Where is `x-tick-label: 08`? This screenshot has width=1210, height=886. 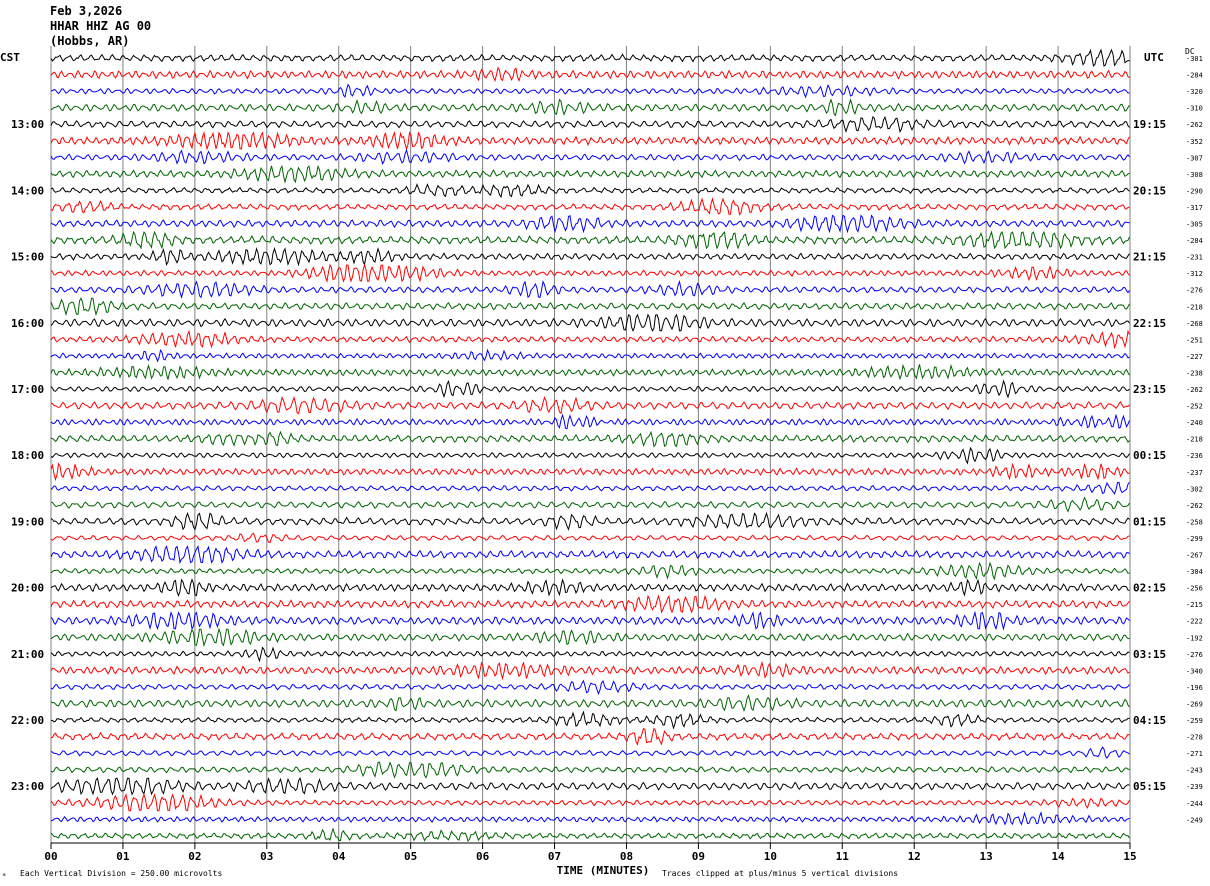 x-tick-label: 08 is located at coordinates (626, 856).